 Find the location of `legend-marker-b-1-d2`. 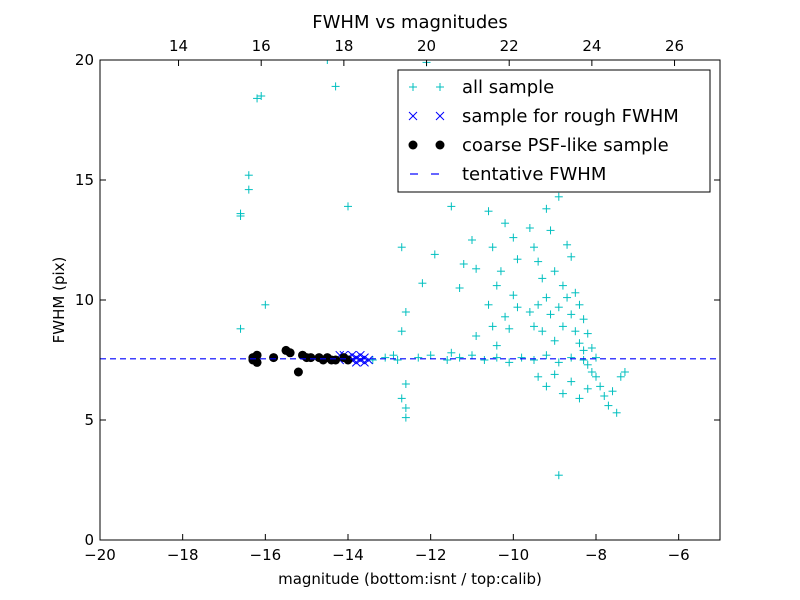

legend-marker-b-1-d2 is located at coordinates (440, 116).